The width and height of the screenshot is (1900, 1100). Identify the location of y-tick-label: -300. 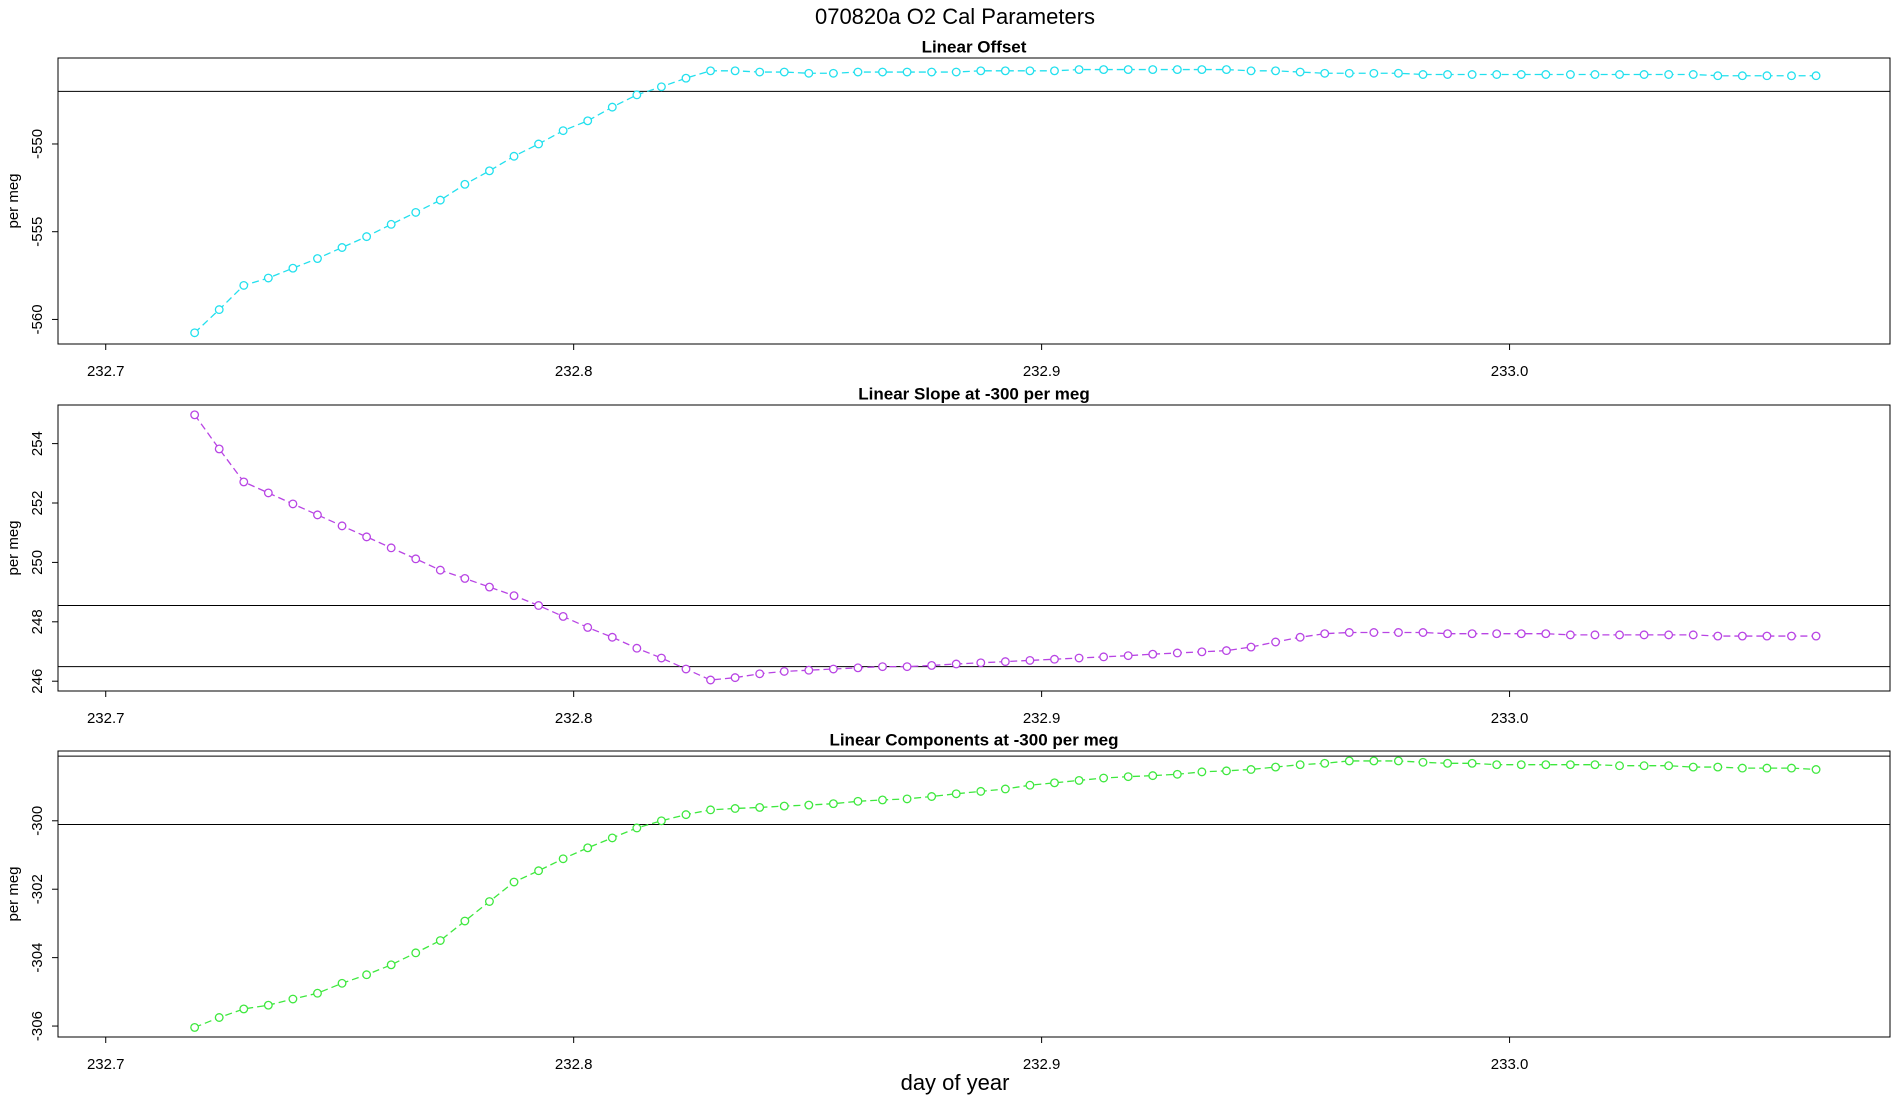
(37, 821).